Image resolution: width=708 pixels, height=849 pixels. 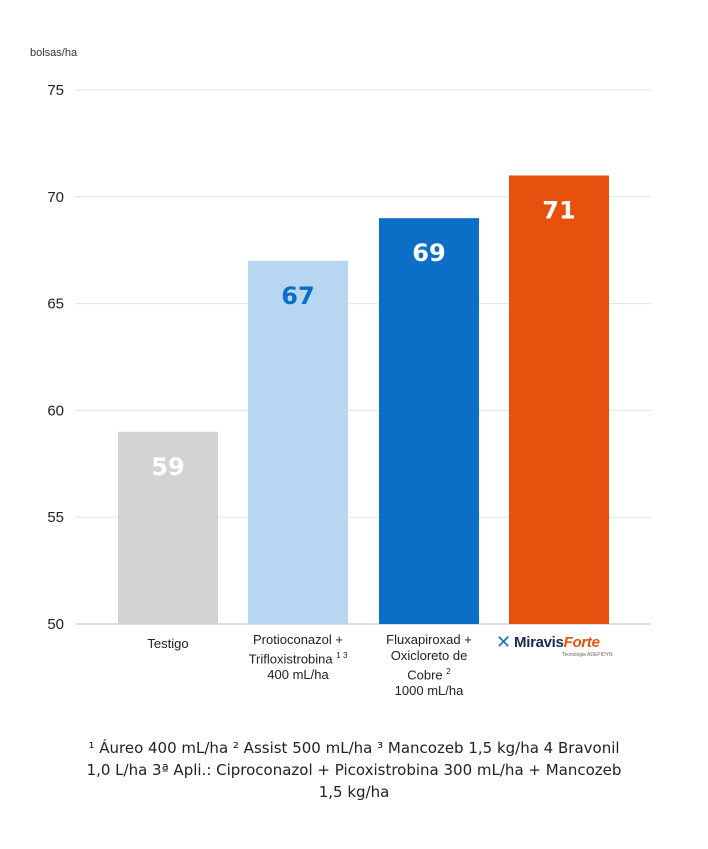 What do you see at coordinates (539, 642) in the screenshot?
I see `logo-name: Miravis` at bounding box center [539, 642].